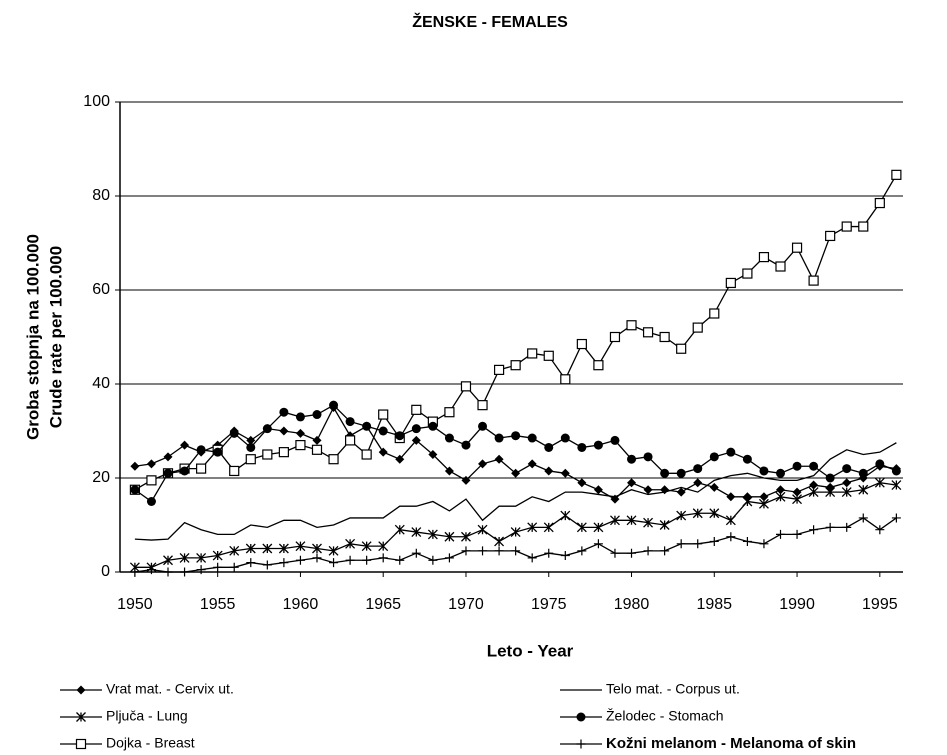 Image resolution: width=947 pixels, height=755 pixels. Describe the element at coordinates (150, 743) in the screenshot. I see `legend-label: Dojka - Breast` at that location.